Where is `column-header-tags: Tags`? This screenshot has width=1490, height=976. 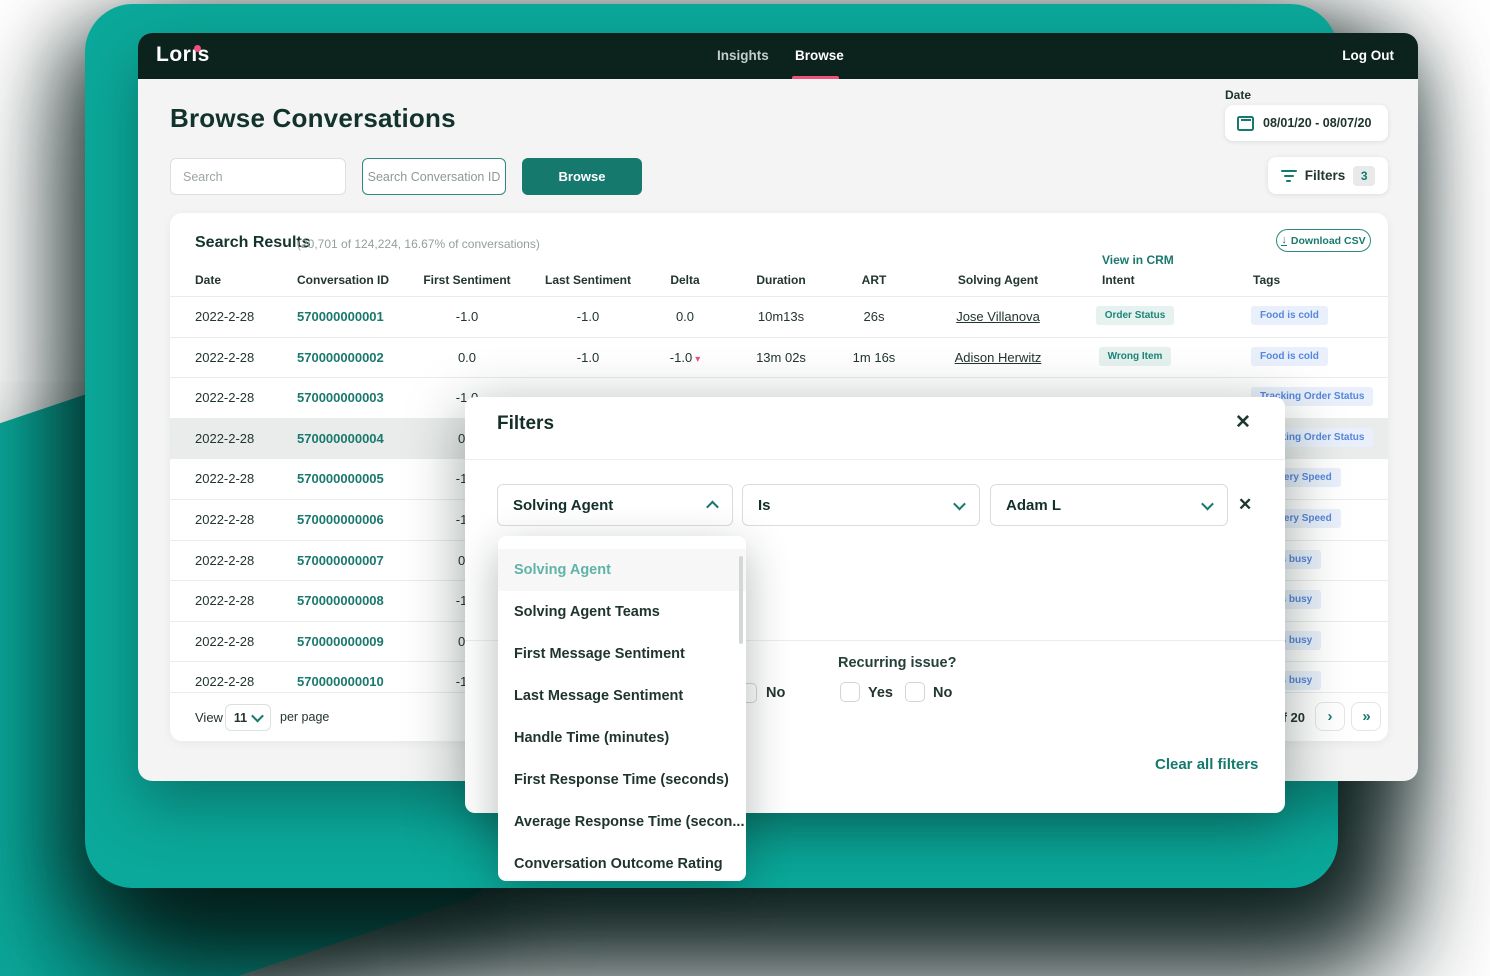
column-header-tags: Tags is located at coordinates (1267, 280).